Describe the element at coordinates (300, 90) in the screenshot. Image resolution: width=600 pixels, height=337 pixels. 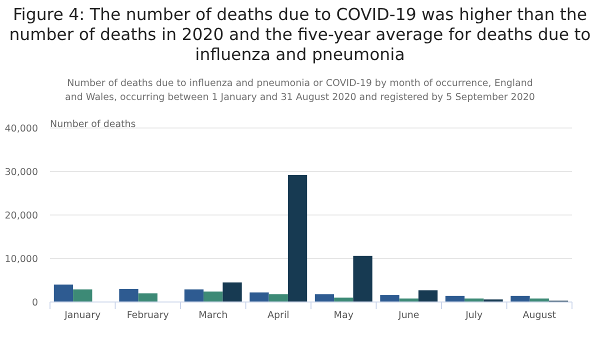
I see `chart-subtitle: Number of deaths due to influenza and pneumonia or COVID-19 by month of occurrence, England and Wales, occurring between 1 January and 31 August 2020 and registered by 5 September 2020` at that location.